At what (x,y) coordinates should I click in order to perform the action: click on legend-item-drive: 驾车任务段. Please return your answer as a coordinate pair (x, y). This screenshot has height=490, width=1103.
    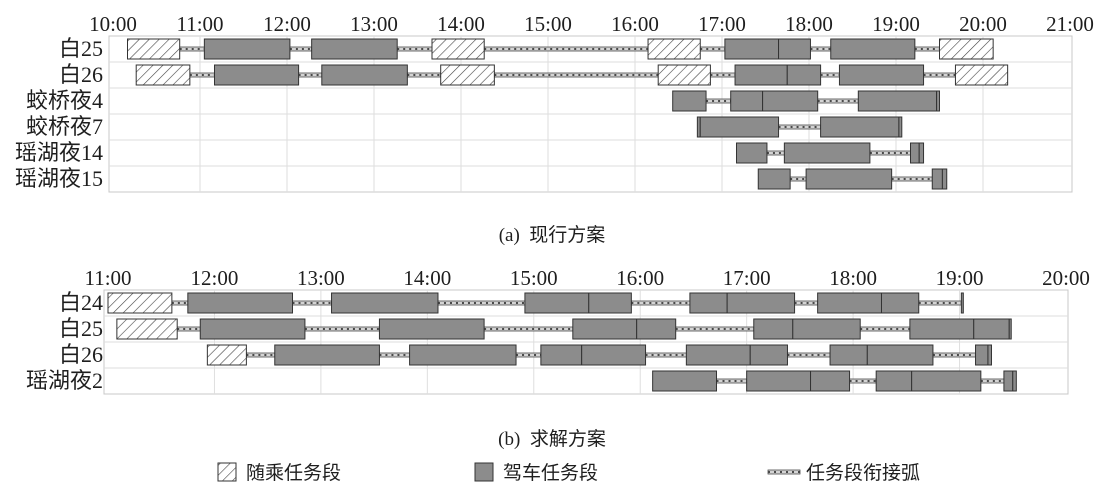
    Looking at the image, I should click on (536, 473).